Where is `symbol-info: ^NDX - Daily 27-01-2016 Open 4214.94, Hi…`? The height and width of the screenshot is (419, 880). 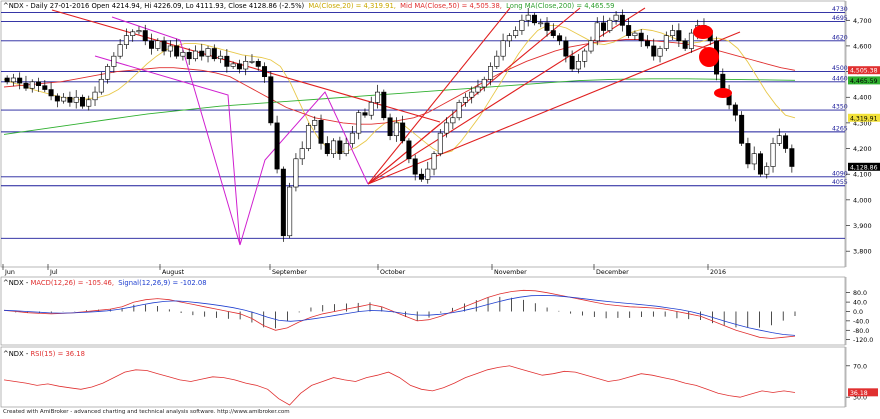 symbol-info: ^NDX - Daily 27-01-2016 Open 4214.94, Hi… is located at coordinates (154, 6).